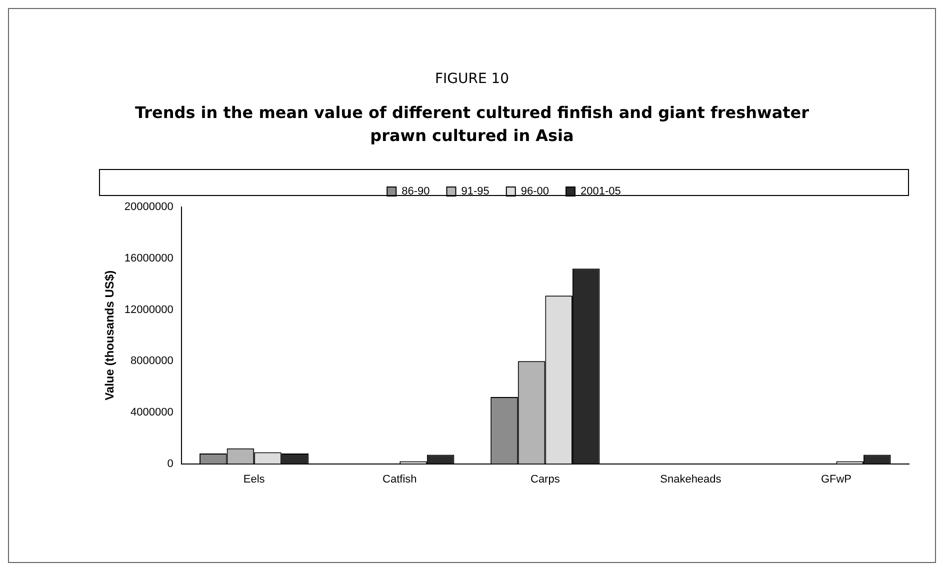 The height and width of the screenshot is (571, 944). I want to click on x-tick-label: Snakeheads, so click(691, 479).